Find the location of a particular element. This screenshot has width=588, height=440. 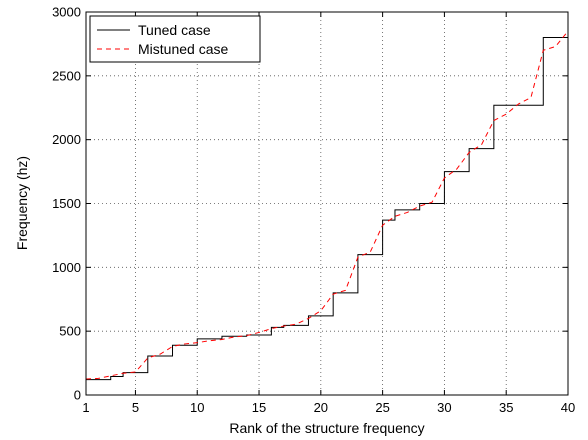

legend: Tuned case Mistuned case is located at coordinates (175, 39).